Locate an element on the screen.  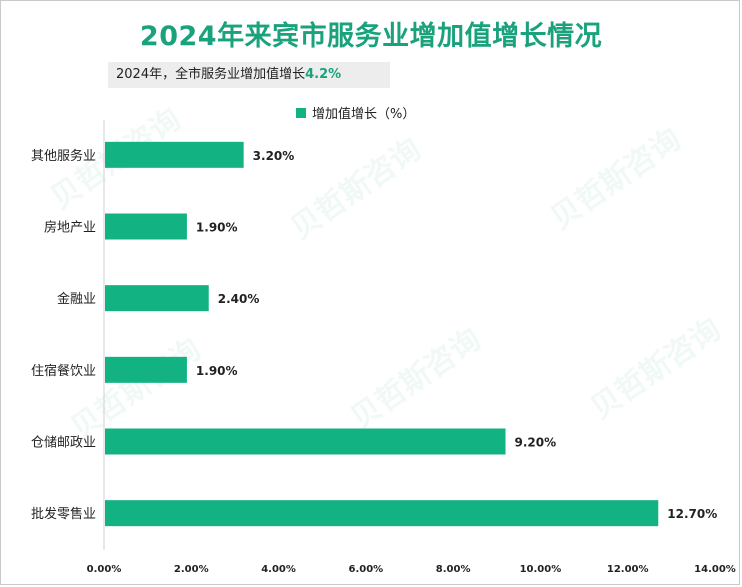
category-label: 仓储邮政业 is located at coordinates (63, 443).